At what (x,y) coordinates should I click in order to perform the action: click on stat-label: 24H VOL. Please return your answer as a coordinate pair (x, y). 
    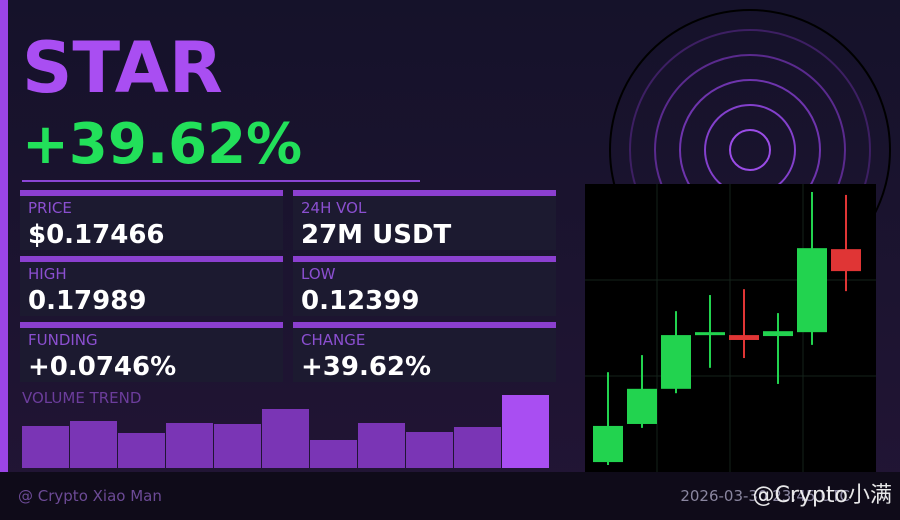
    Looking at the image, I should click on (334, 208).